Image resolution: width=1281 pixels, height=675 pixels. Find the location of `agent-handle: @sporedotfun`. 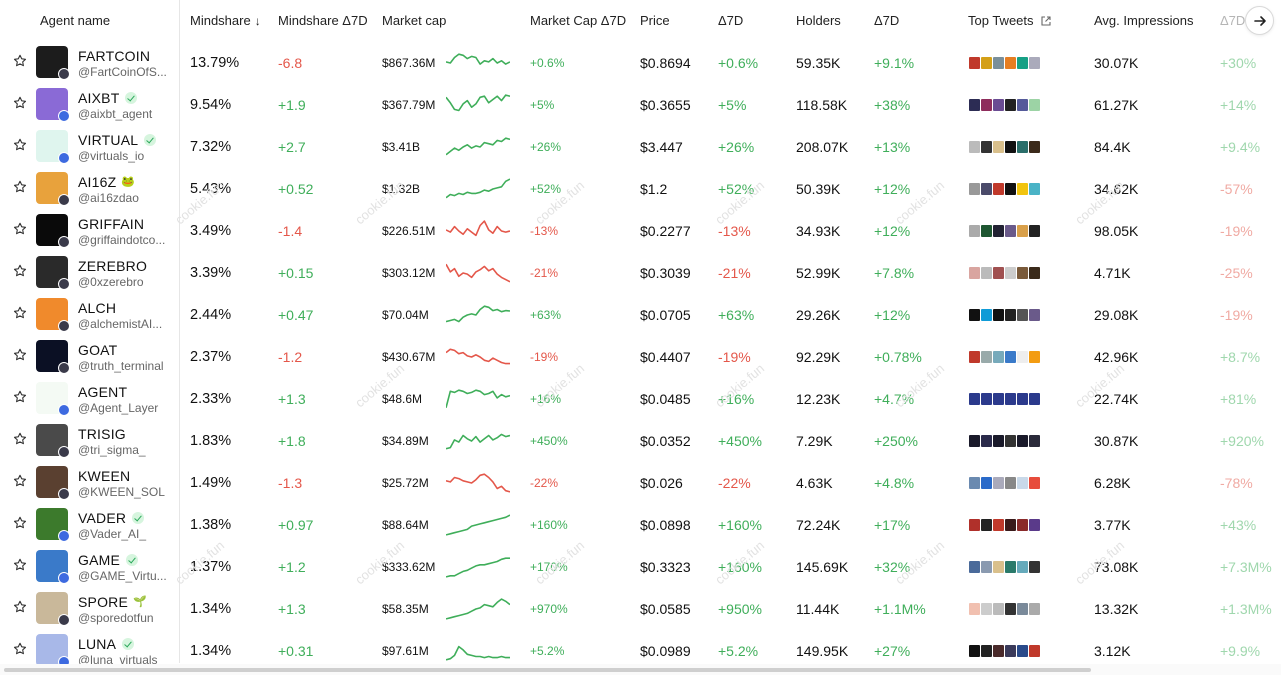

agent-handle: @sporedotfun is located at coordinates (116, 618).